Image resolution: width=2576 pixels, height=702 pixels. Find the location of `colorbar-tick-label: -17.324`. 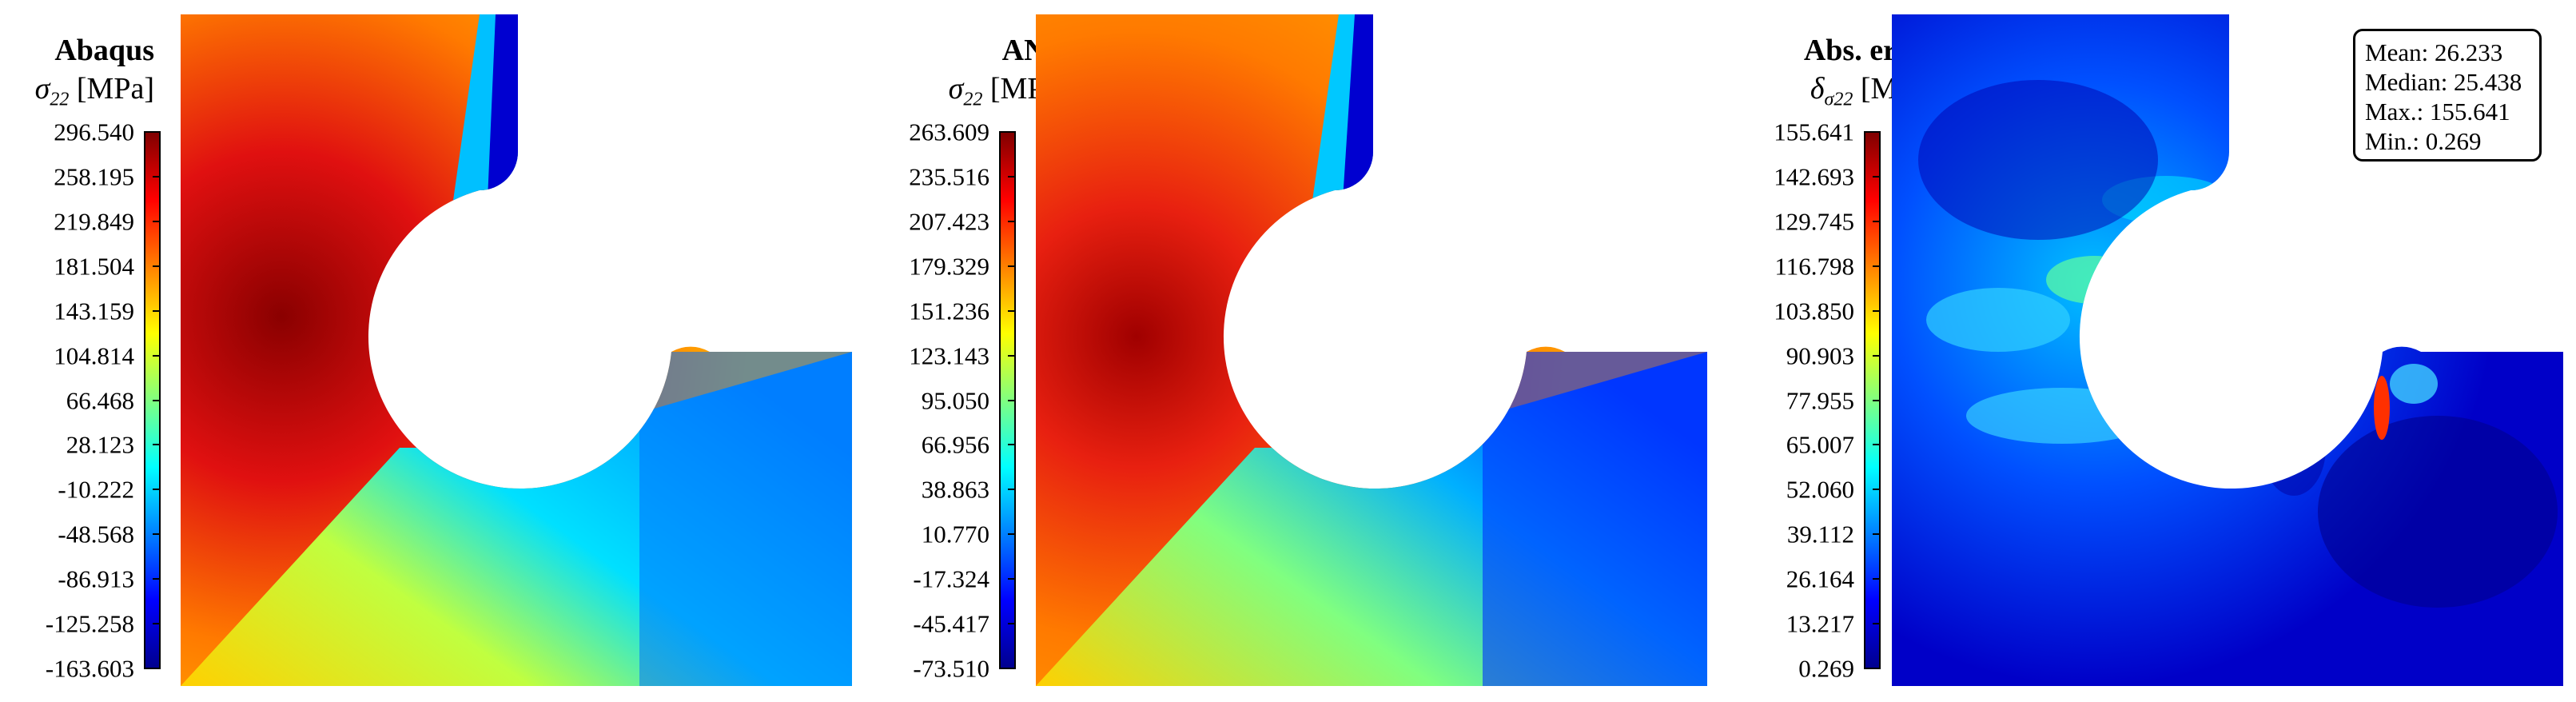

colorbar-tick-label: -17.324 is located at coordinates (951, 578).